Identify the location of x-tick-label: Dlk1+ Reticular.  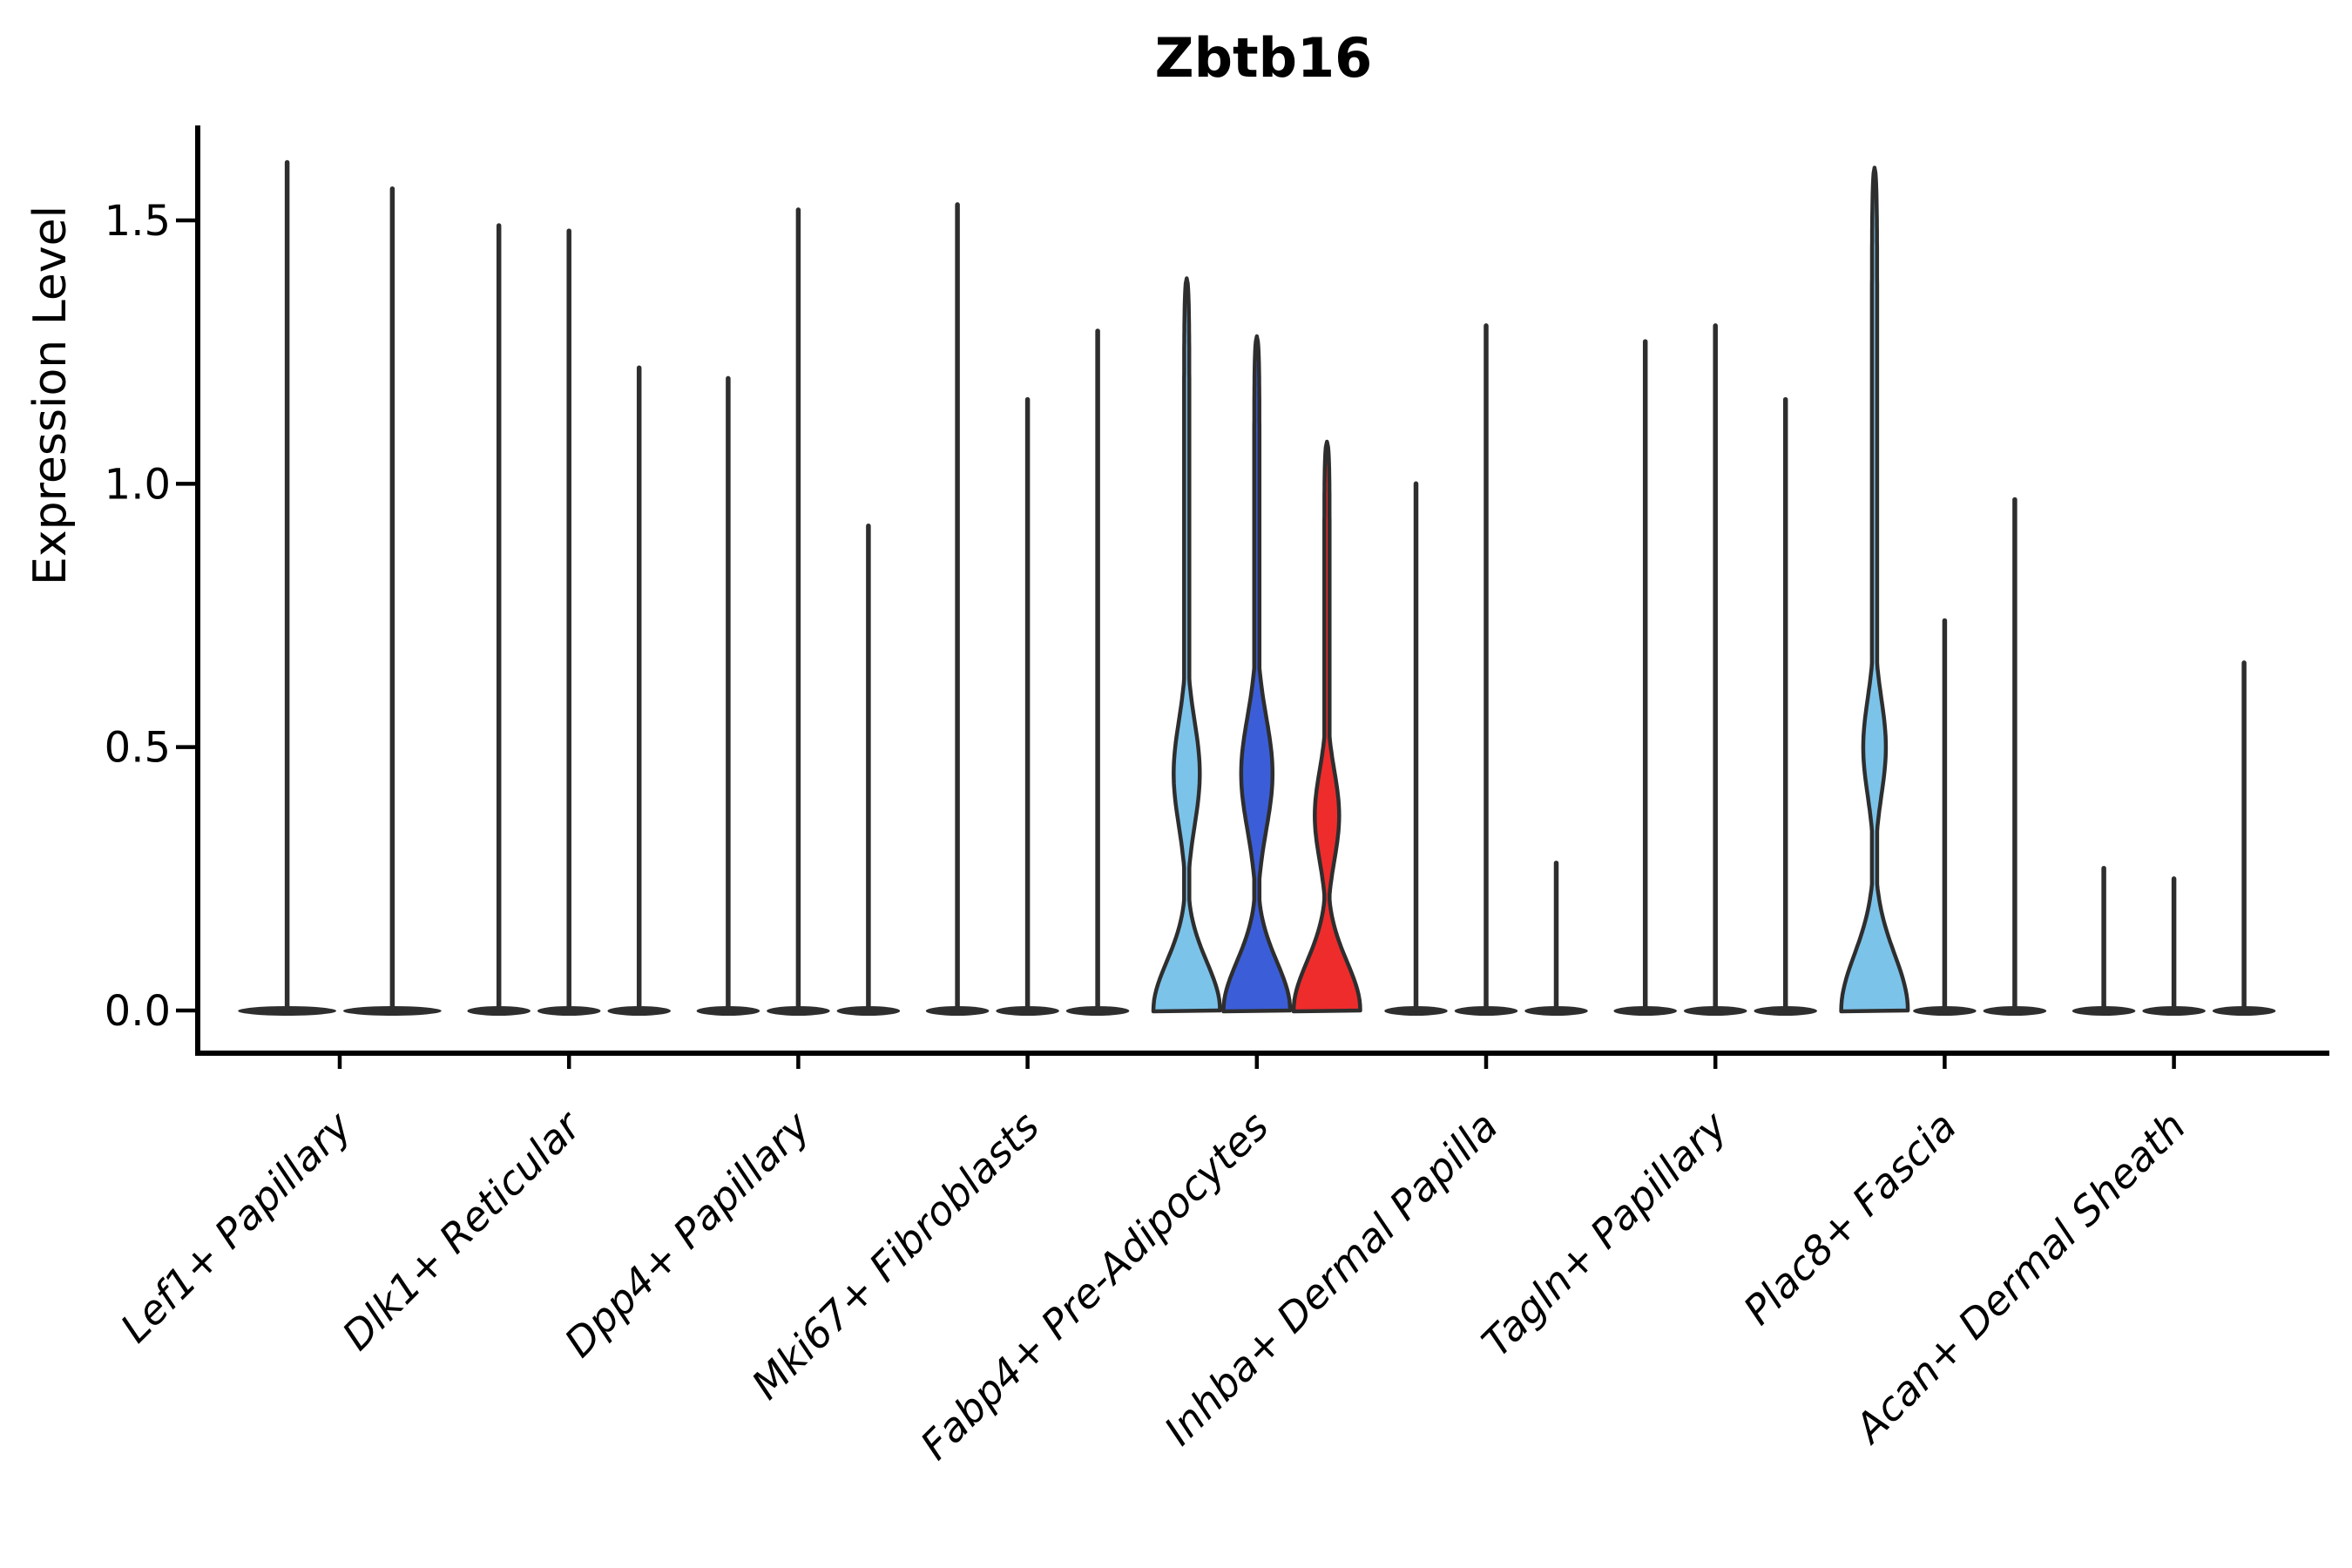
(462, 1230).